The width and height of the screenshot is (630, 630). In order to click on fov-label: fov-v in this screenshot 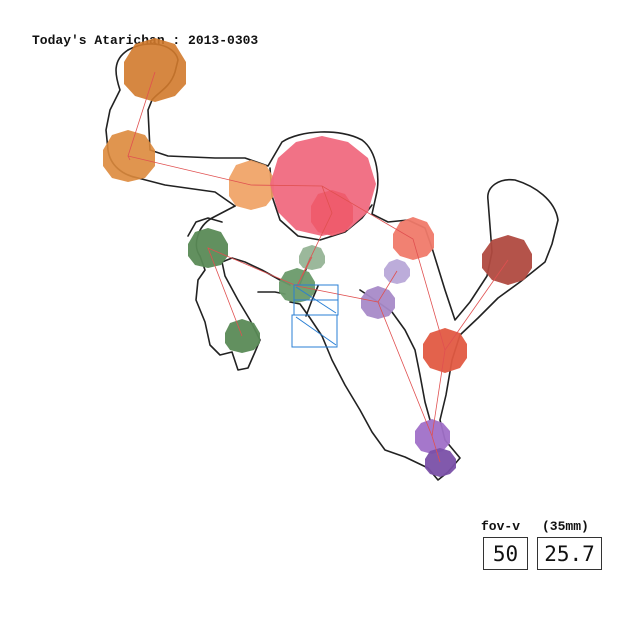, I will do `click(501, 526)`.